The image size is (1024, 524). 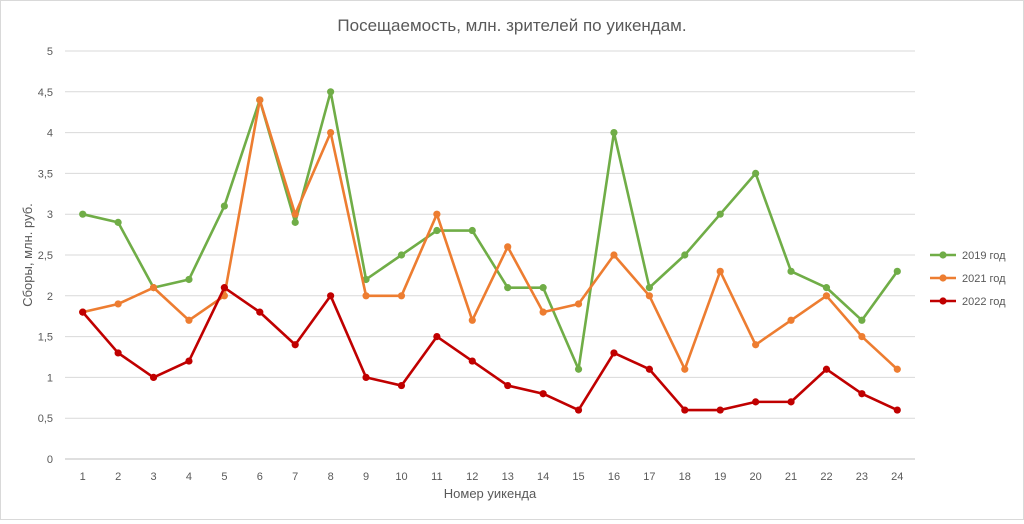 I want to click on y-tick-label: 0, so click(x=50, y=460).